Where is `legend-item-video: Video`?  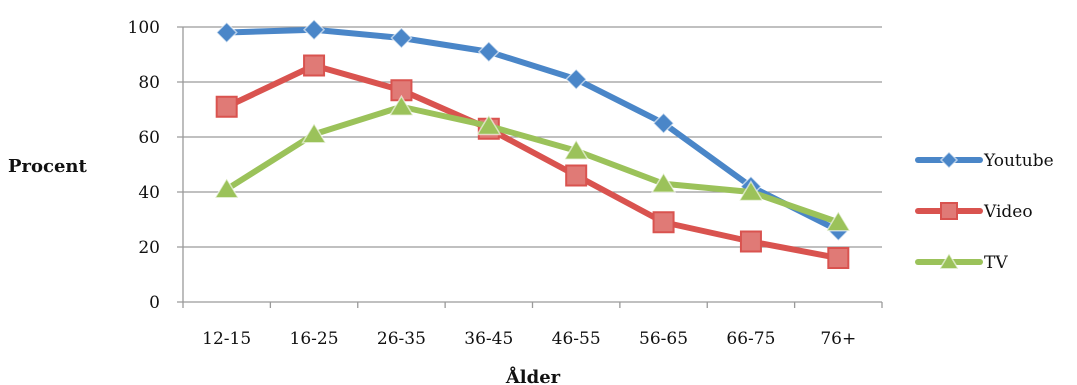 legend-item-video: Video is located at coordinates (974, 212).